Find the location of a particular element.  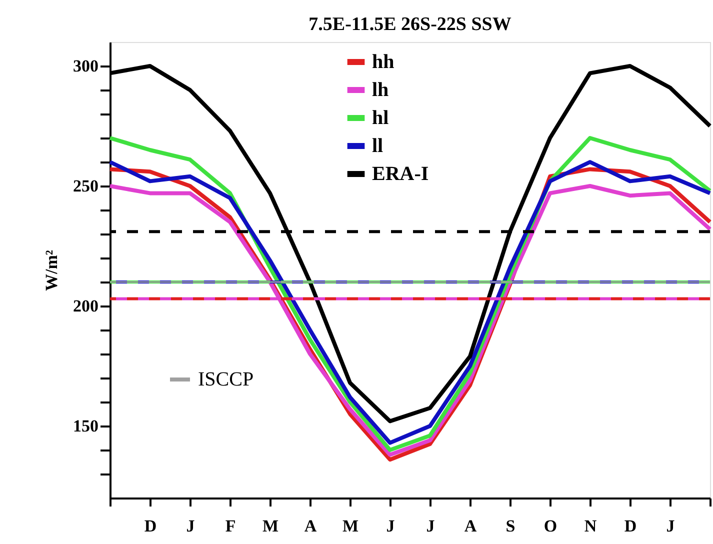

x-tick-label: N is located at coordinates (591, 526).